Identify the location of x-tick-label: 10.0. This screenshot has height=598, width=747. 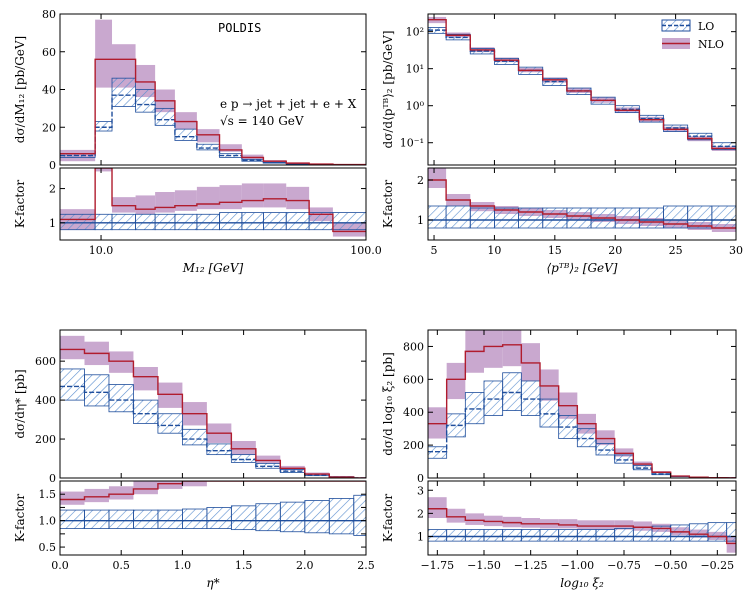
(101, 250).